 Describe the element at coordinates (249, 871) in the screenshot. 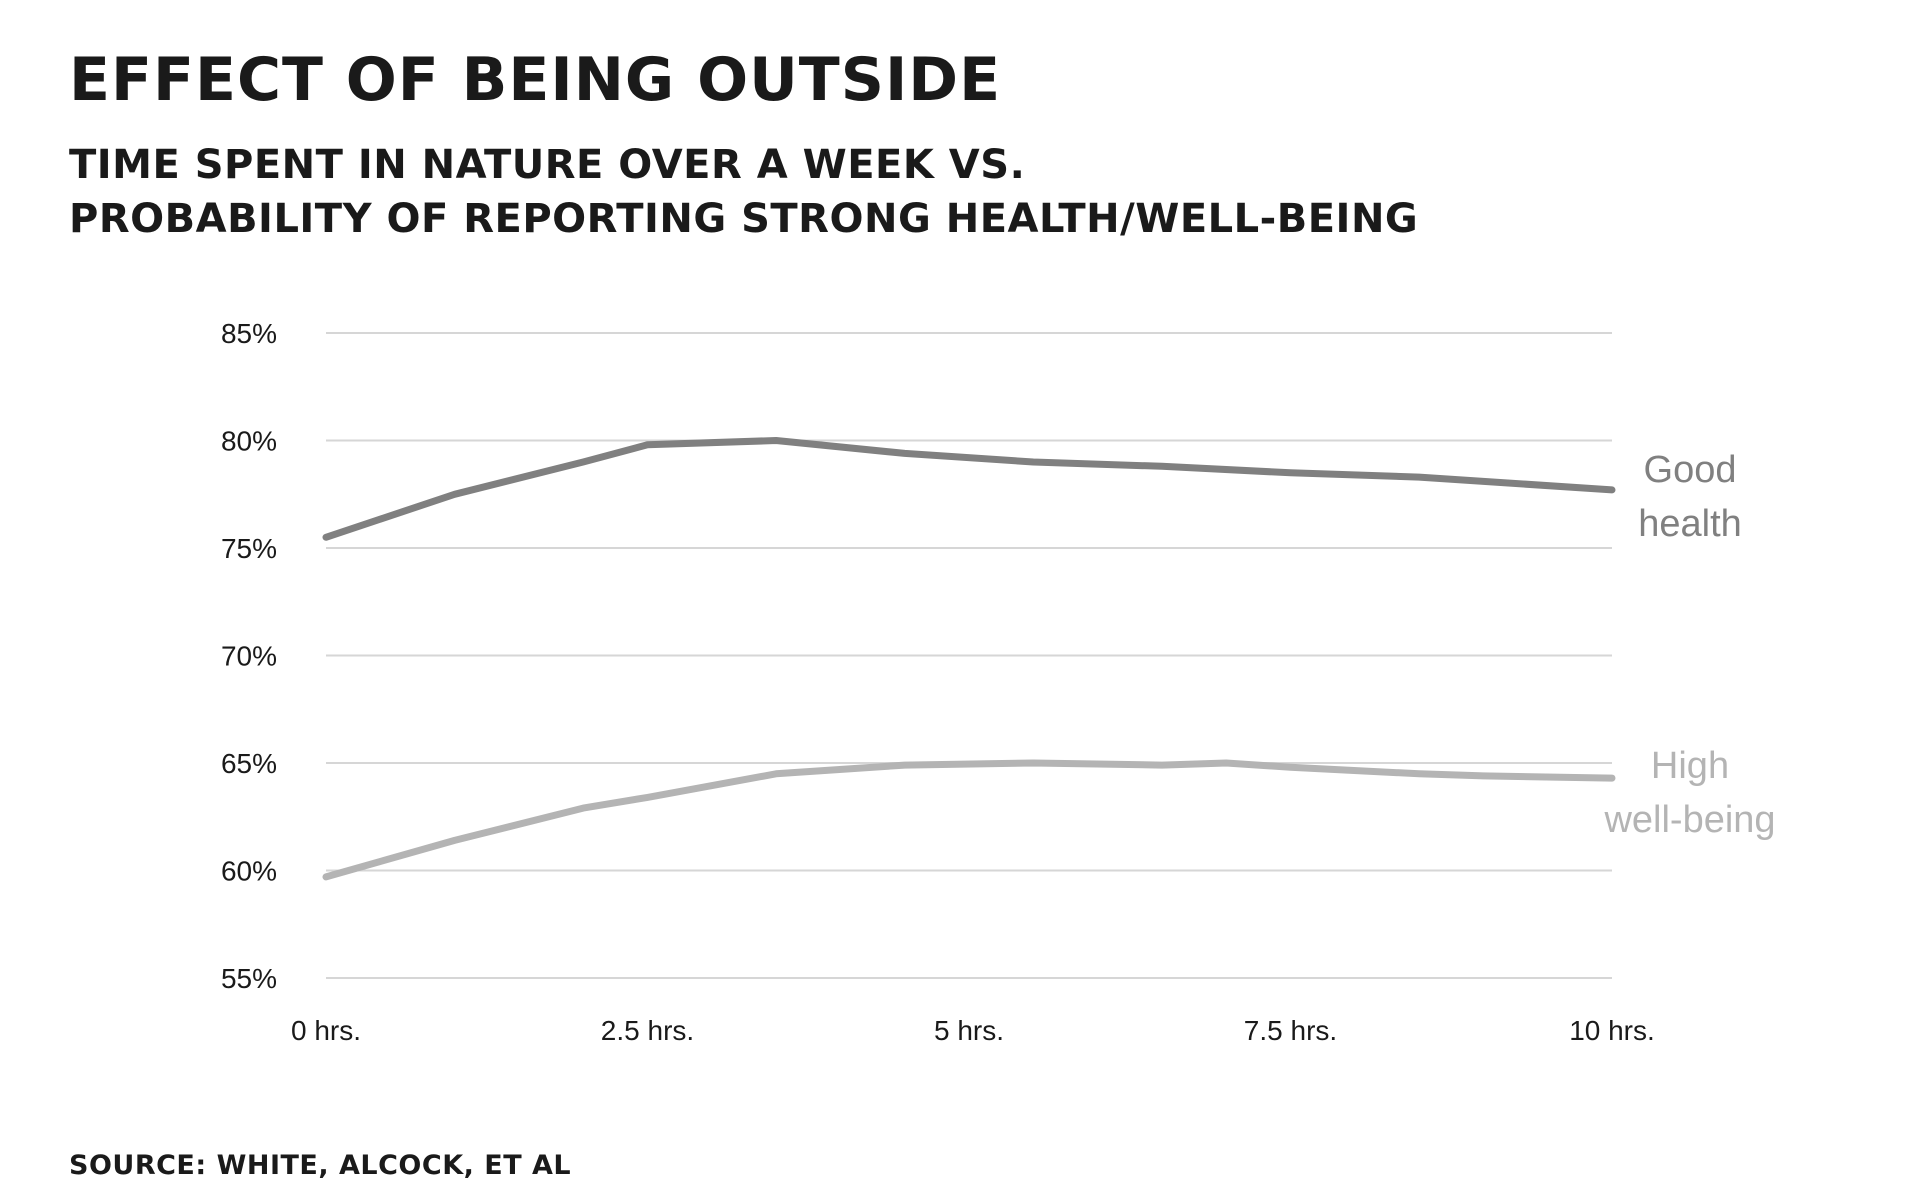

I see `y-tick-label-60: 60%` at that location.